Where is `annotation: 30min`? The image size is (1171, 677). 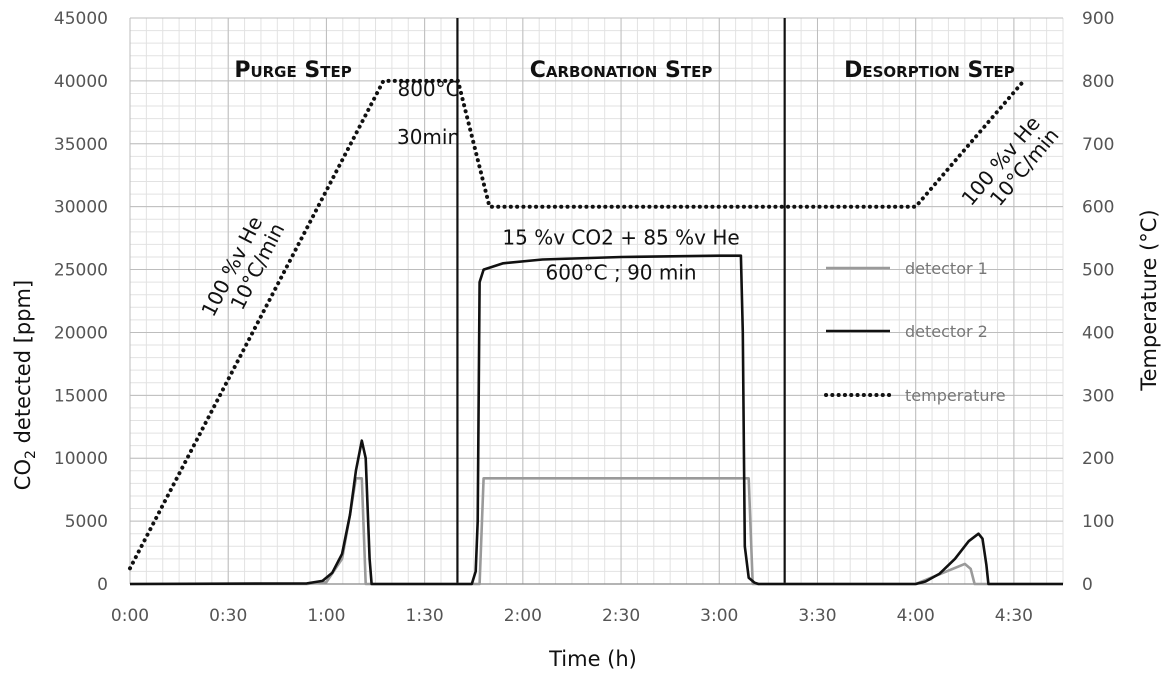 annotation: 30min is located at coordinates (428, 137).